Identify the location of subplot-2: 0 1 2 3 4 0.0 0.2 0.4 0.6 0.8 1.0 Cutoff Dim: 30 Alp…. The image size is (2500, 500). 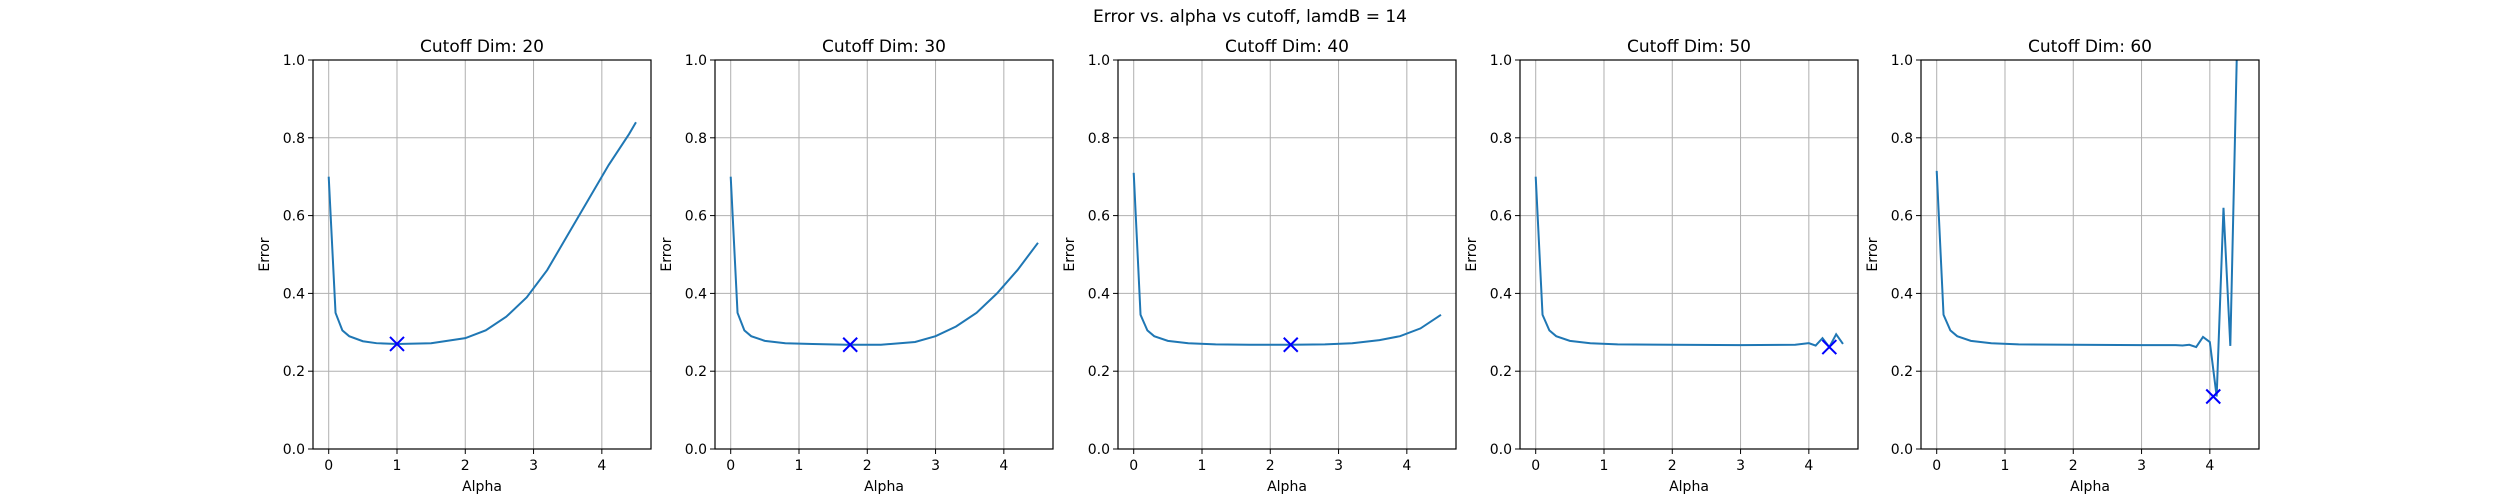
(856, 266).